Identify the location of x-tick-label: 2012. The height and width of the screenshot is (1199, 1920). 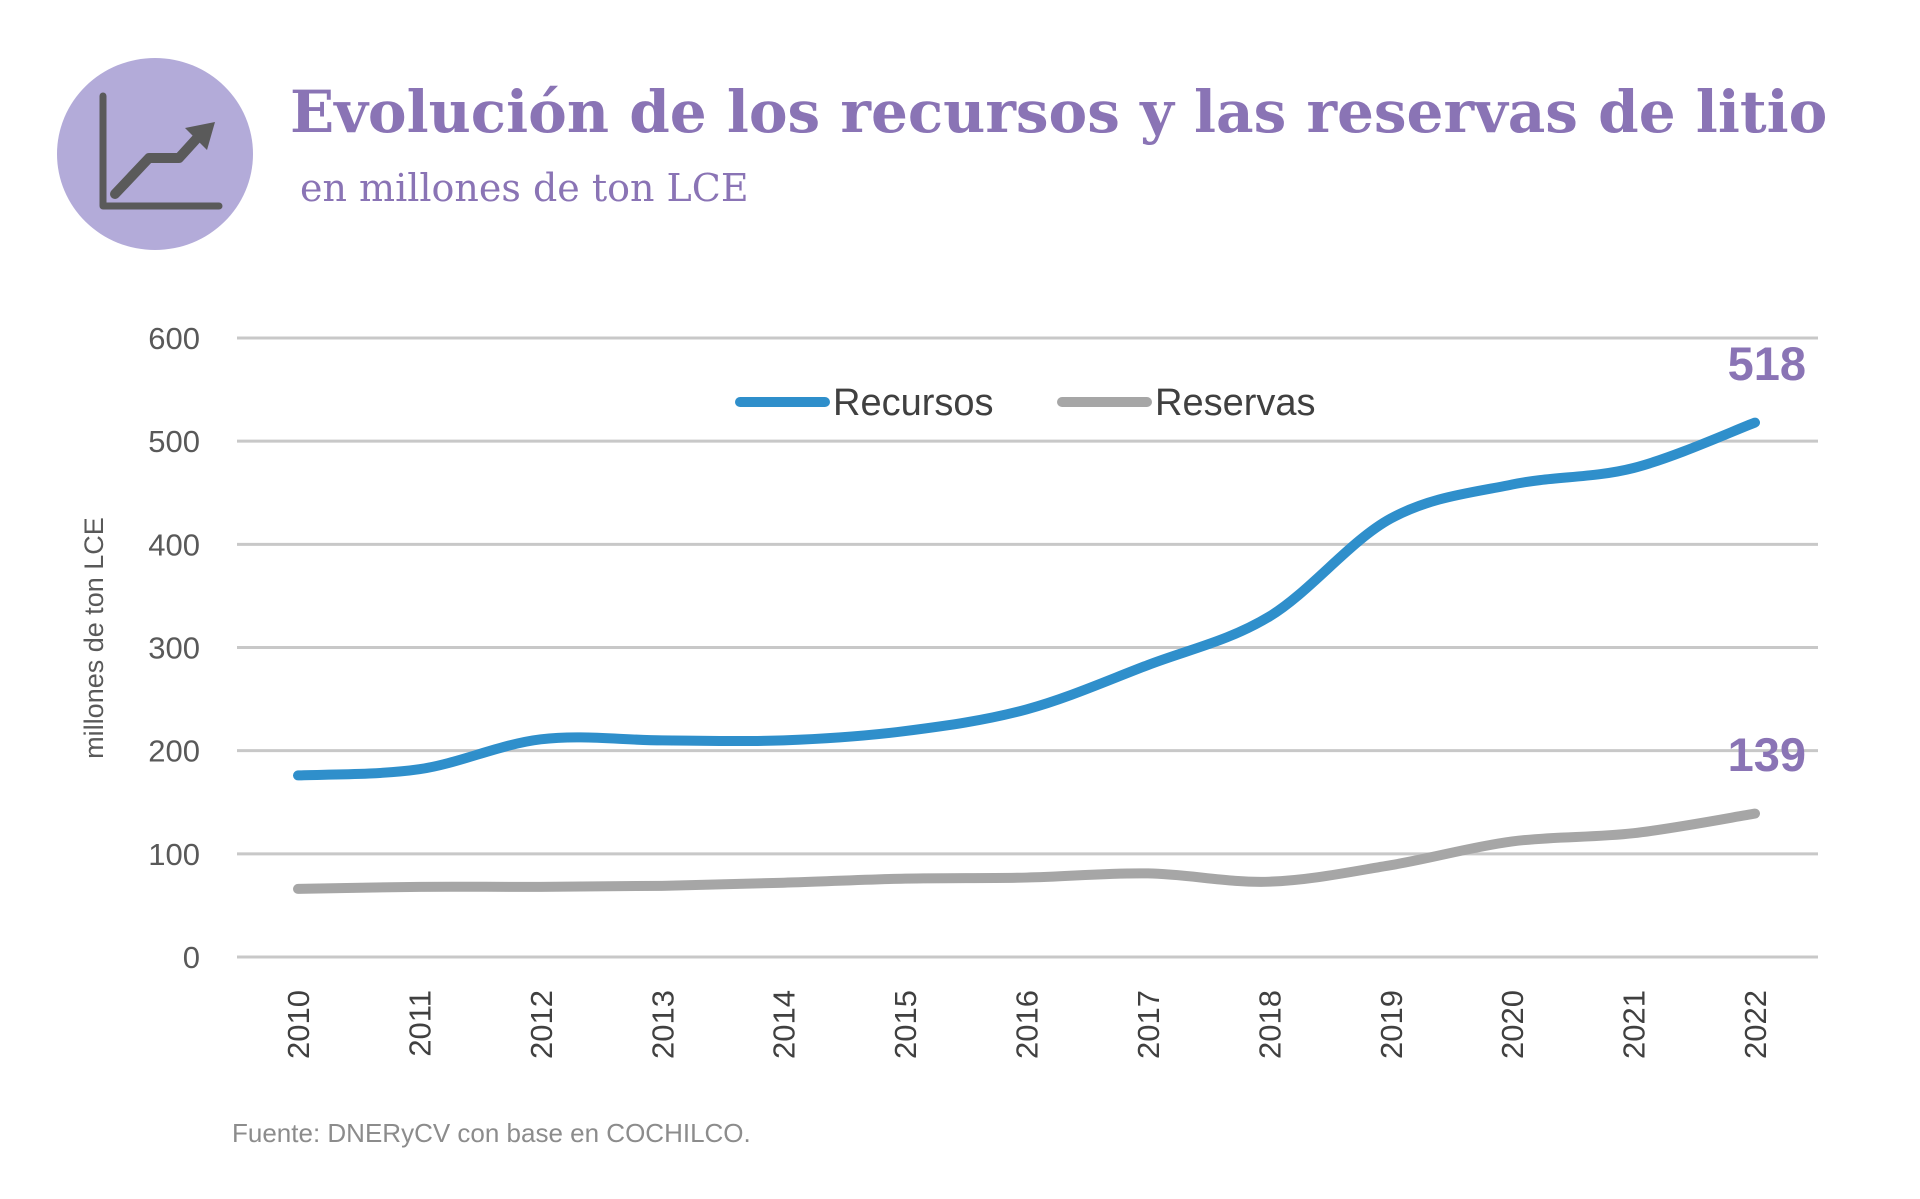
(541, 1024).